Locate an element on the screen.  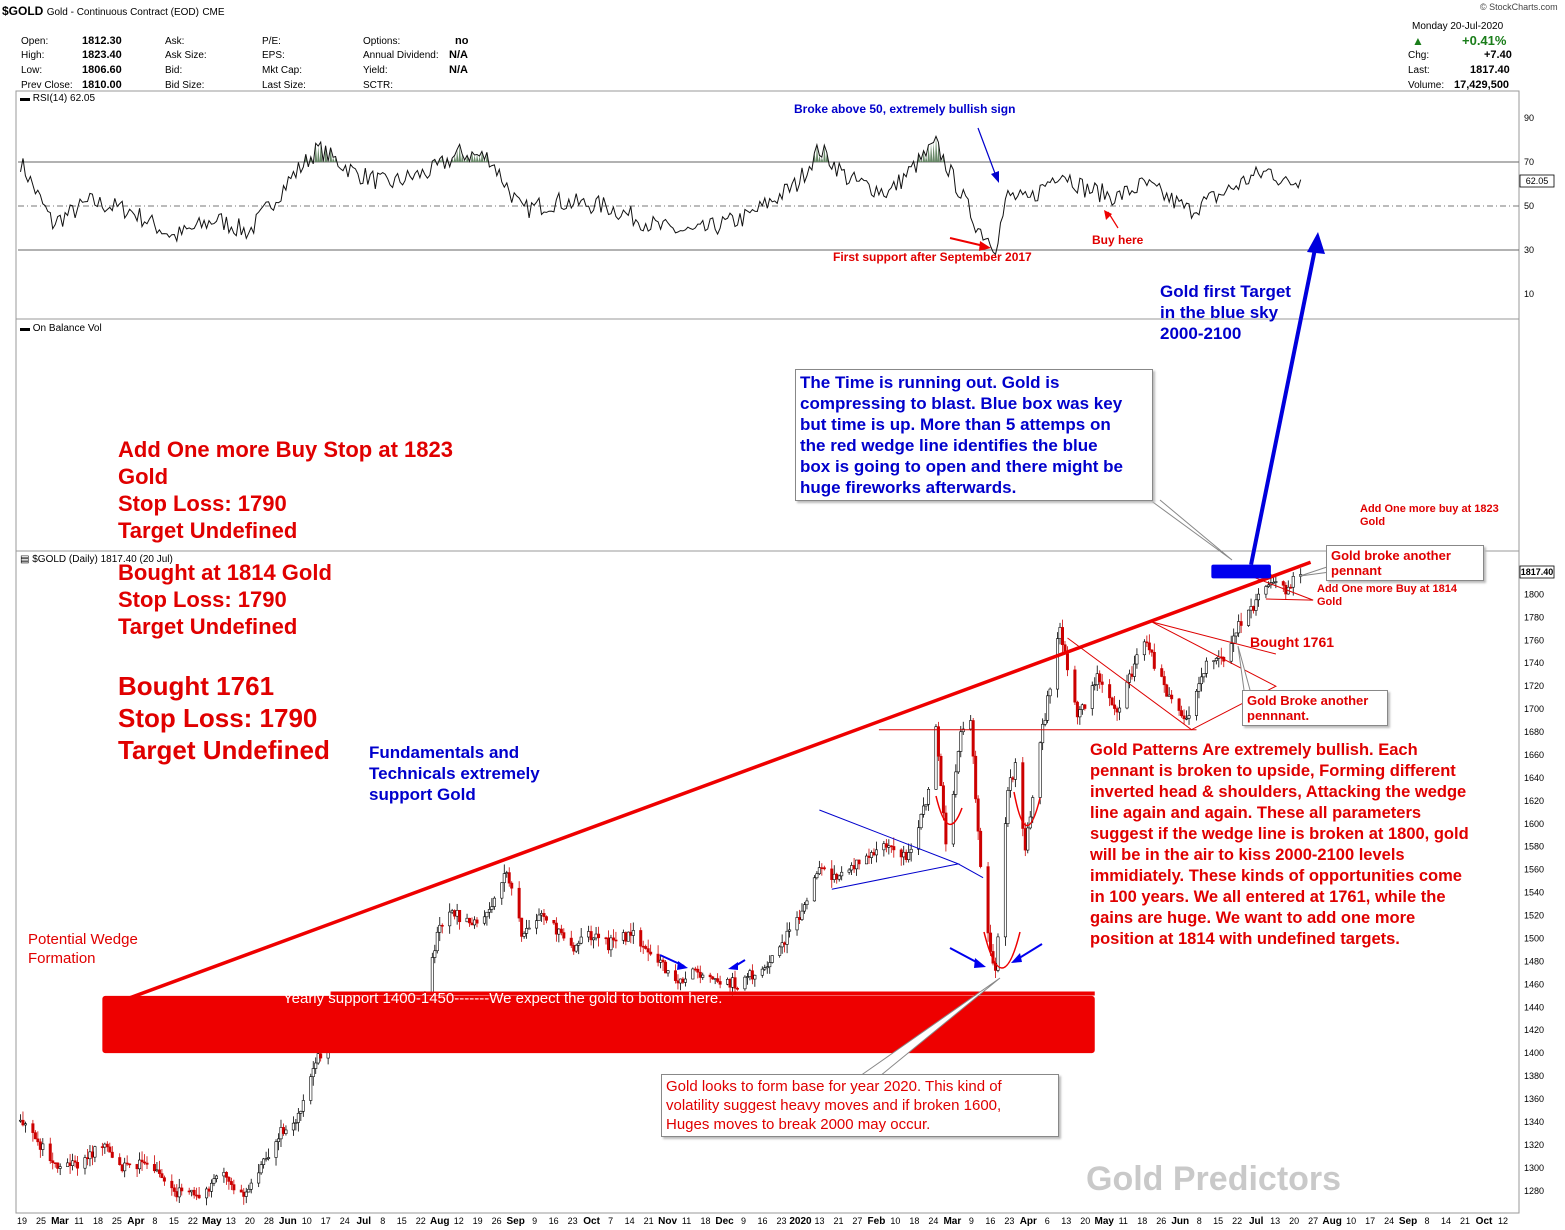
rsi-tick-label: 50 is located at coordinates (1529, 206).